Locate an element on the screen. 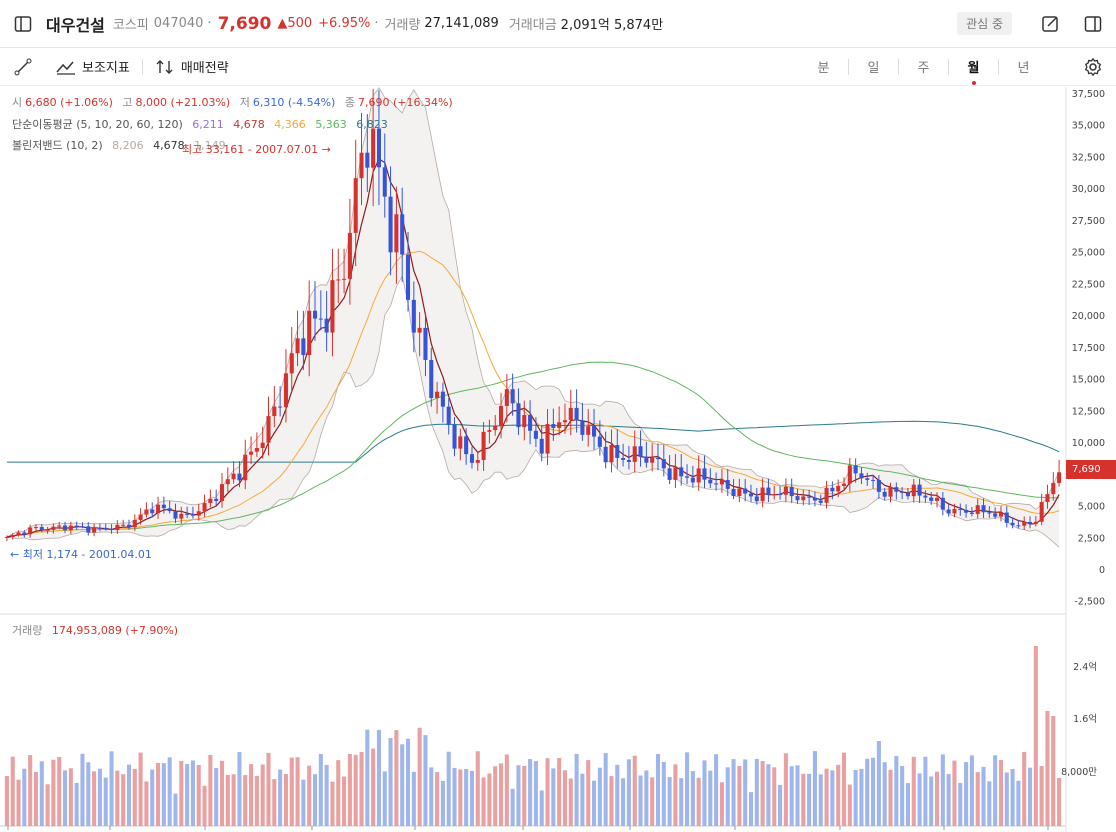  price-tick-label: 15,000 is located at coordinates (1088, 380).